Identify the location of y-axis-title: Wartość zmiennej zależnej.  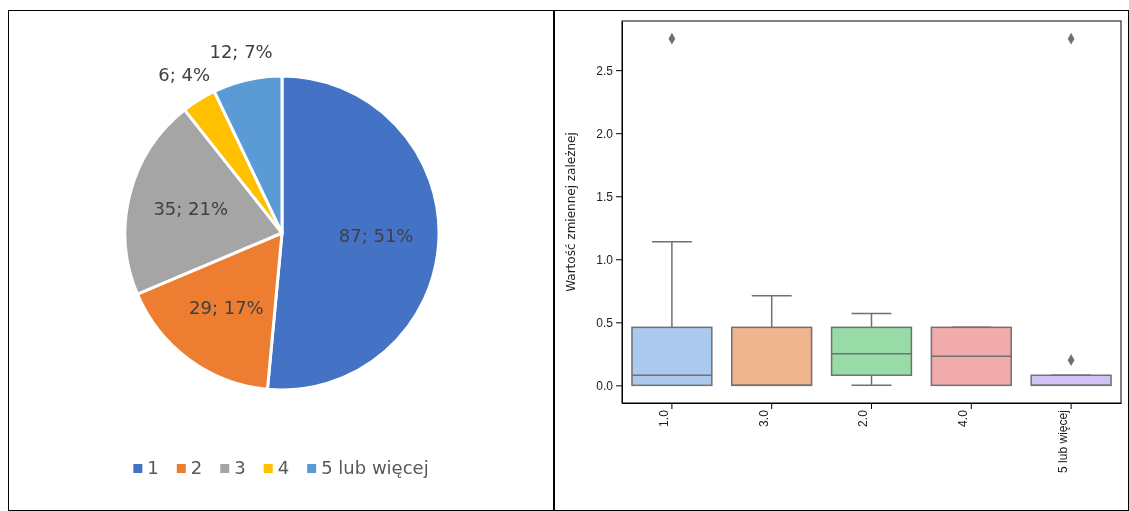
(571, 212).